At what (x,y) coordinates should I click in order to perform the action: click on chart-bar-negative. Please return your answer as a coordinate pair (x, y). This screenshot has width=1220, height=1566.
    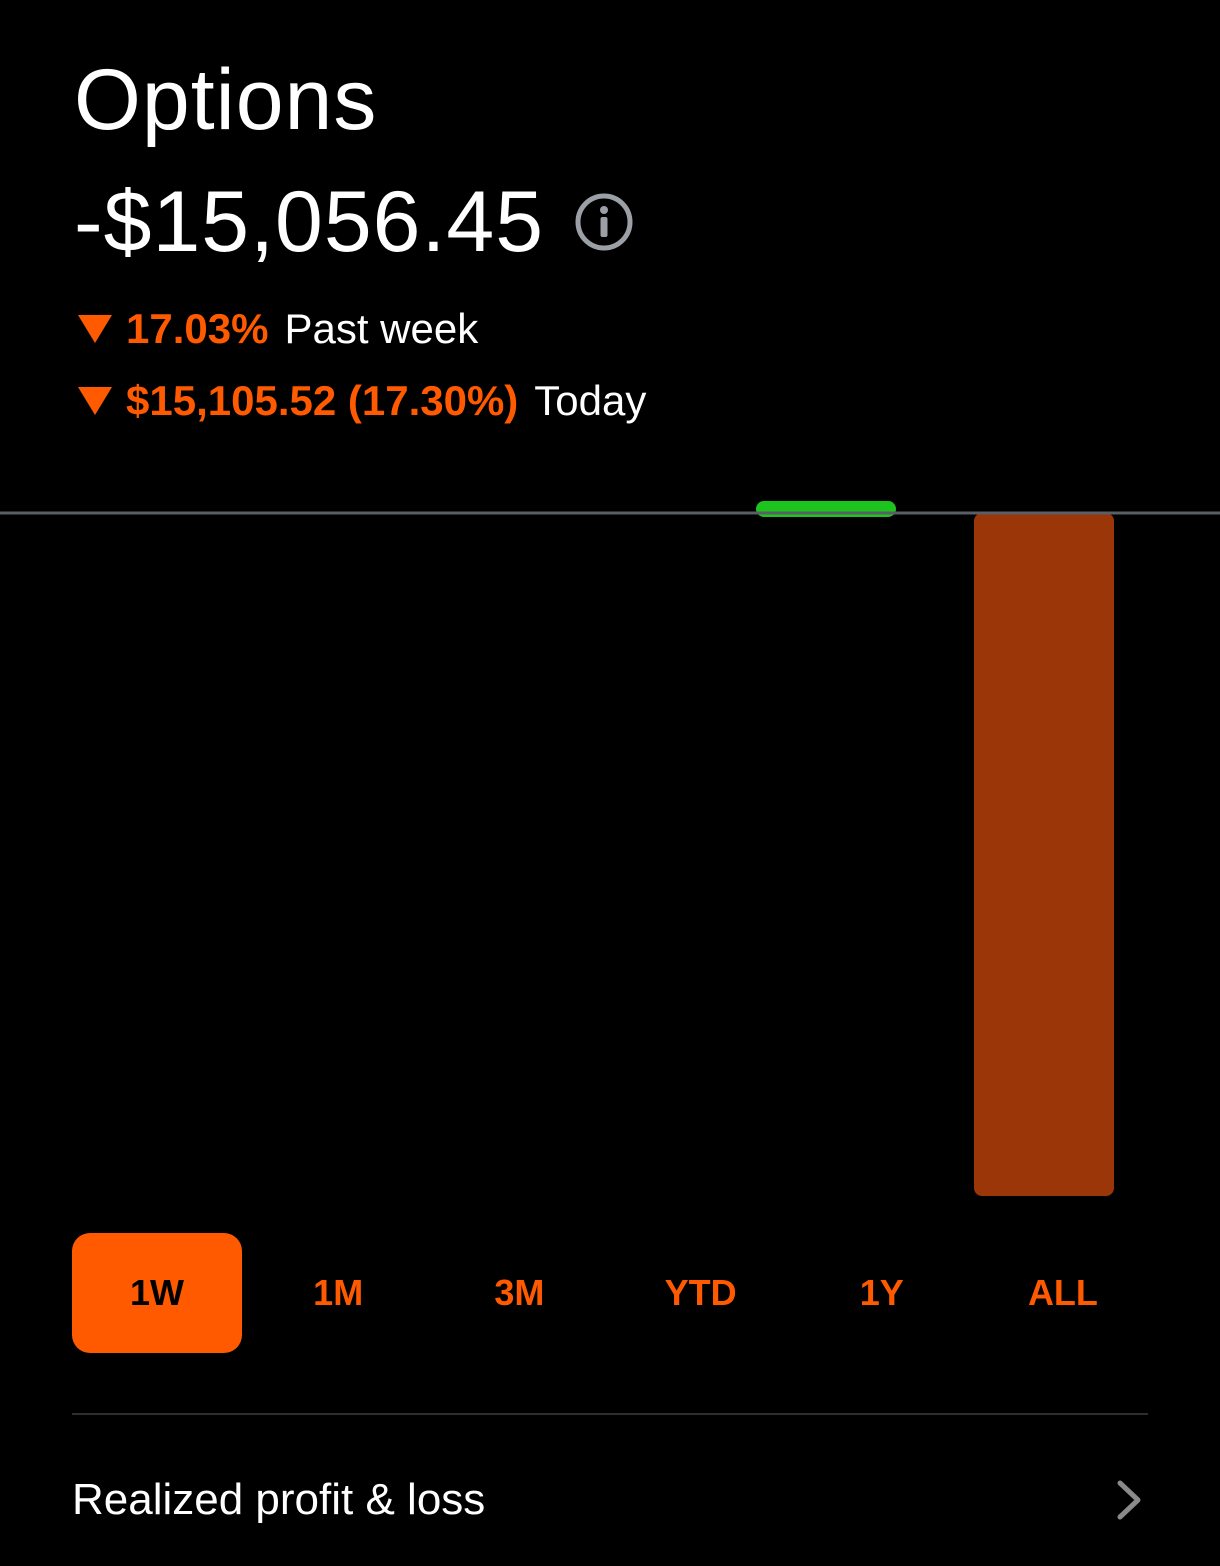
    Looking at the image, I should click on (1044, 854).